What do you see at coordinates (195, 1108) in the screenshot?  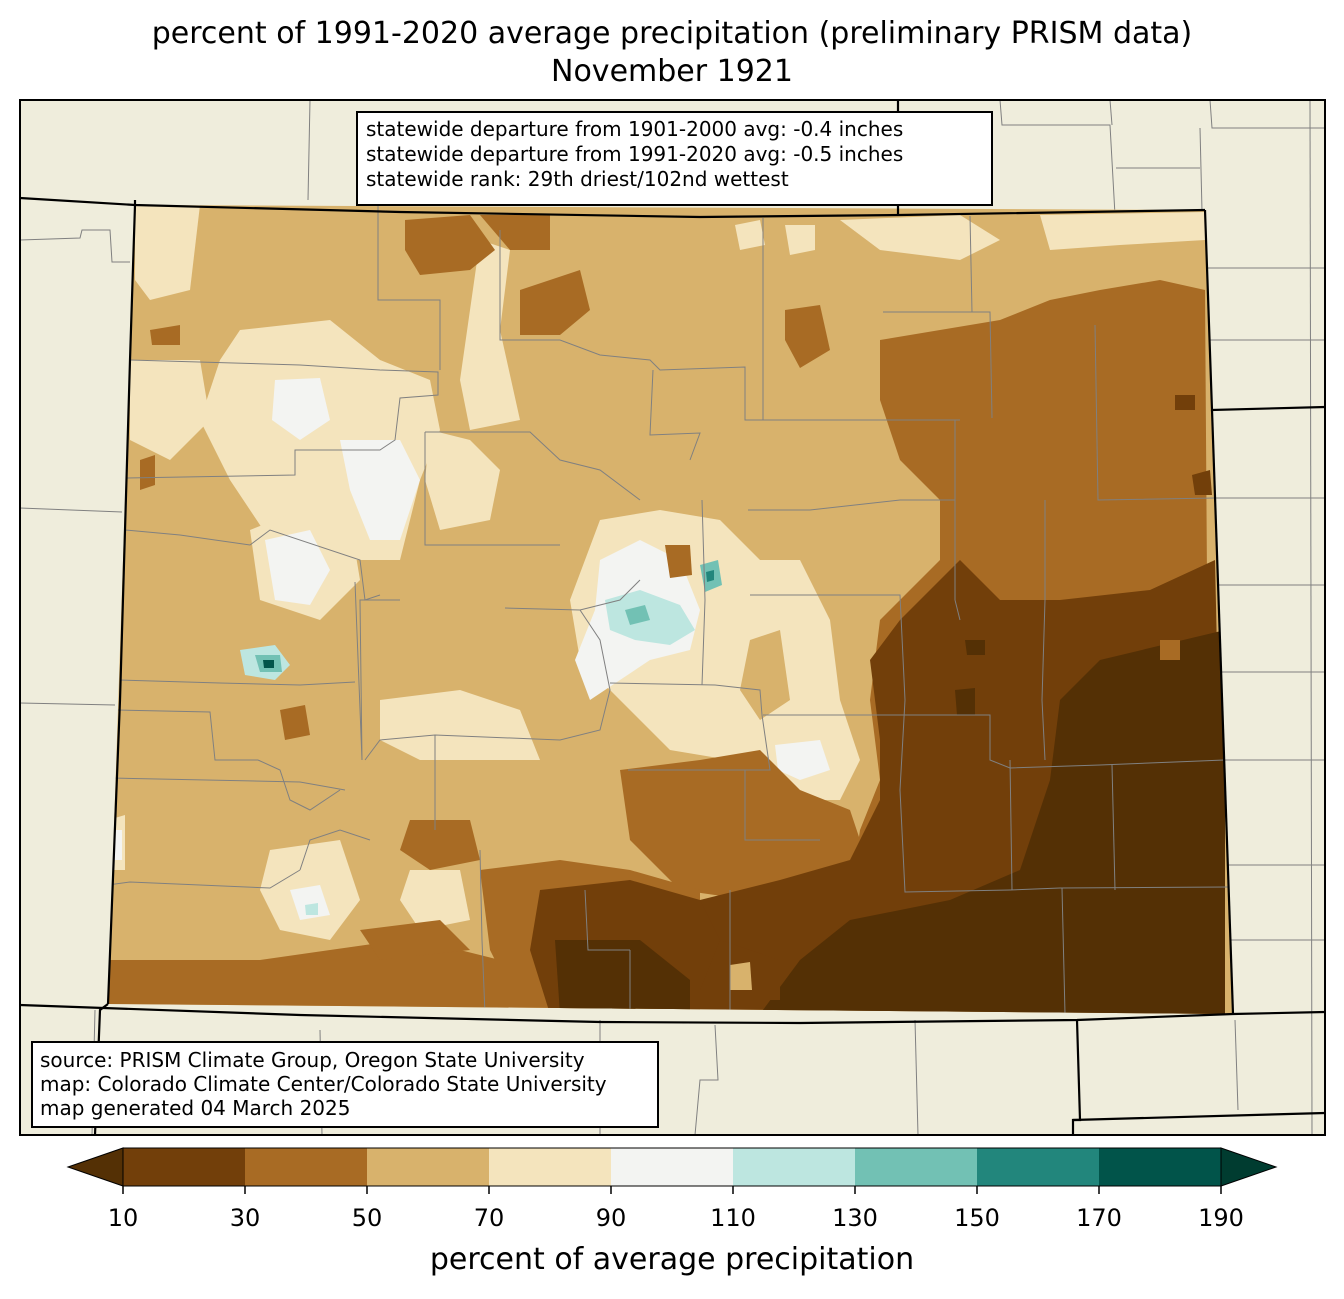 I see `source-line-3: map generated 04 March 2025` at bounding box center [195, 1108].